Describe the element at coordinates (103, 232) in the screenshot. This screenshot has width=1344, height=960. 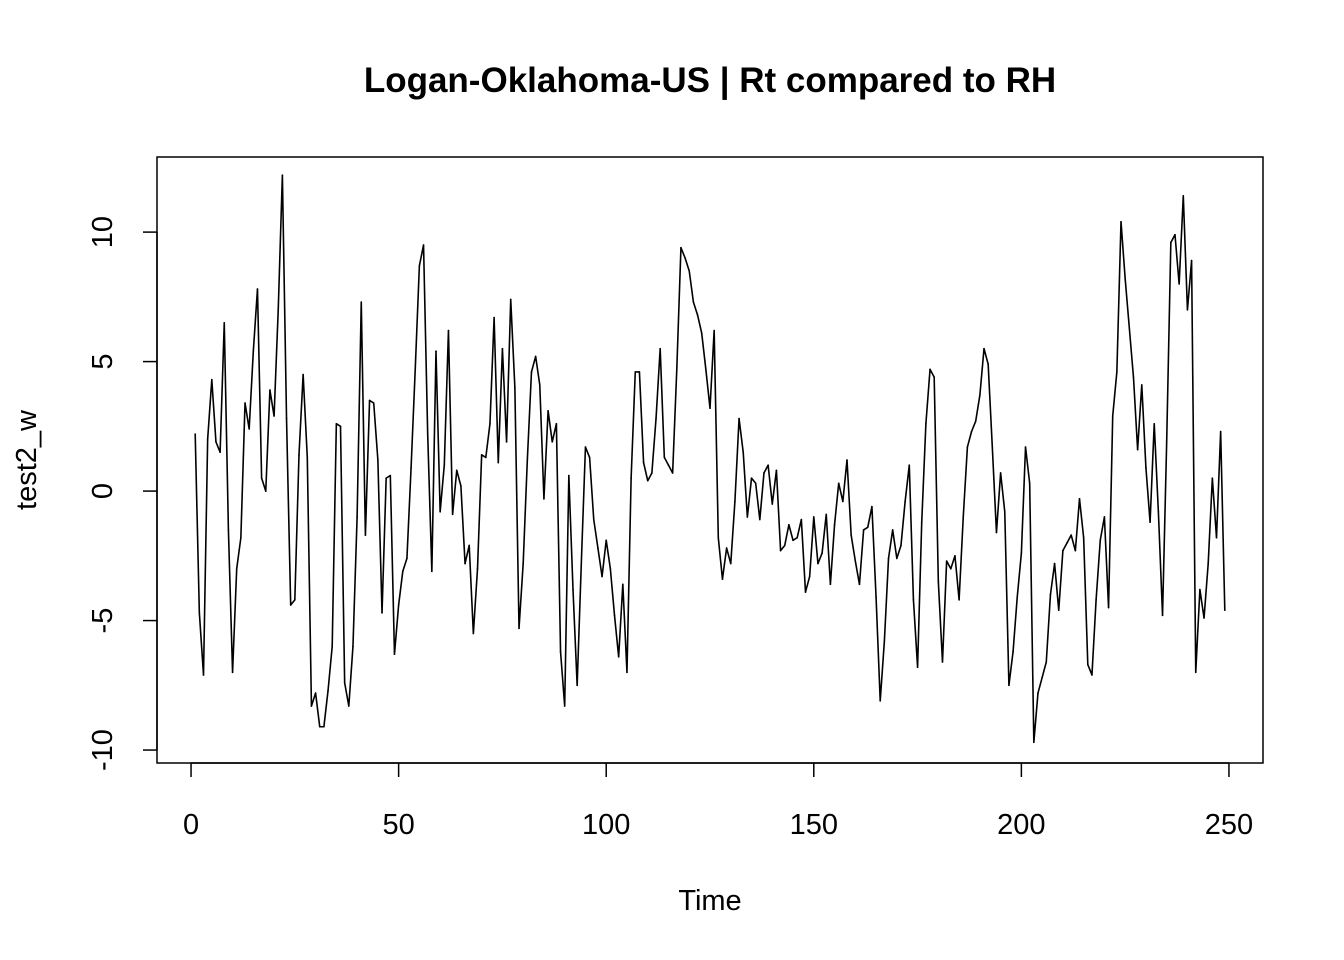
I see `y-tick-label: 10` at that location.